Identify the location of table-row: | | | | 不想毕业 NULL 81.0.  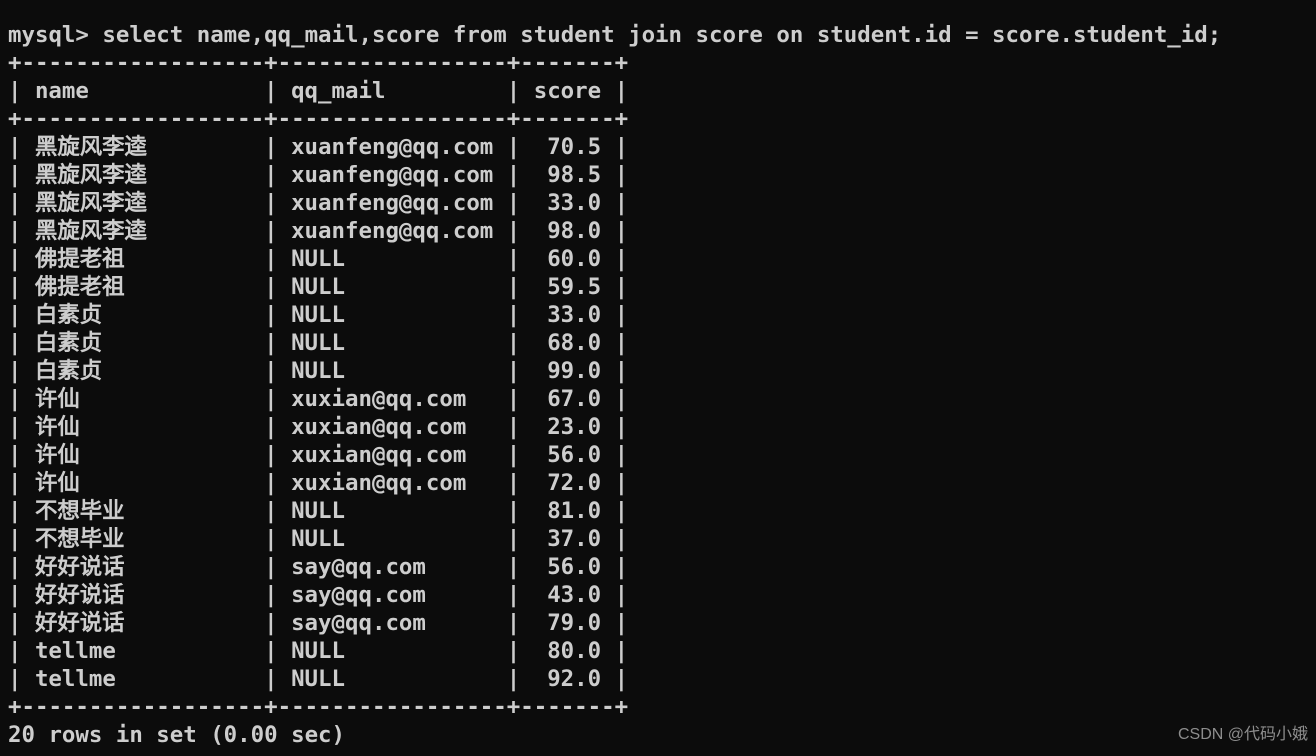
(662, 511).